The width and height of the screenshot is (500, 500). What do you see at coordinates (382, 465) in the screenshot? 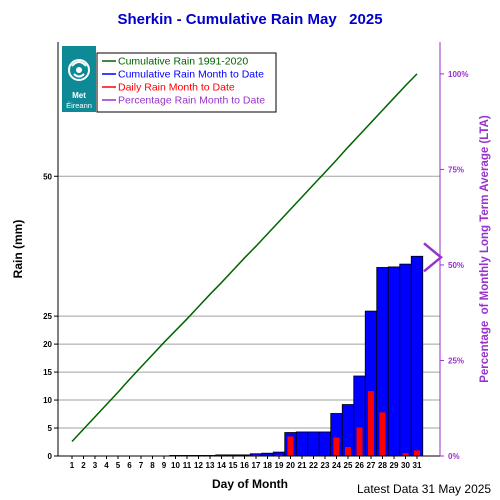
I see `x-tick-label: 28` at bounding box center [382, 465].